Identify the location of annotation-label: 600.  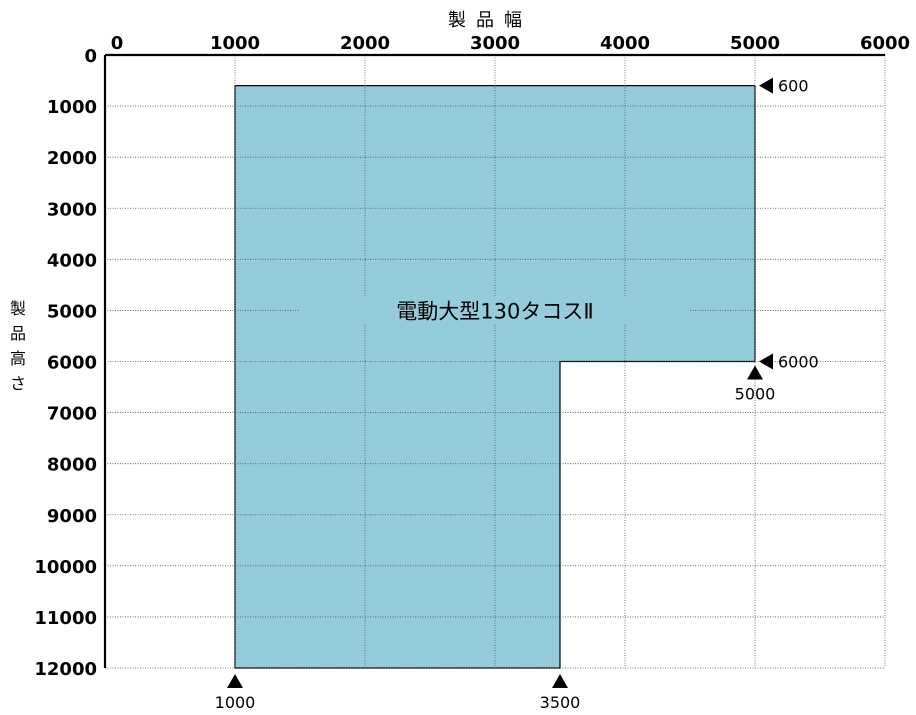
(793, 86).